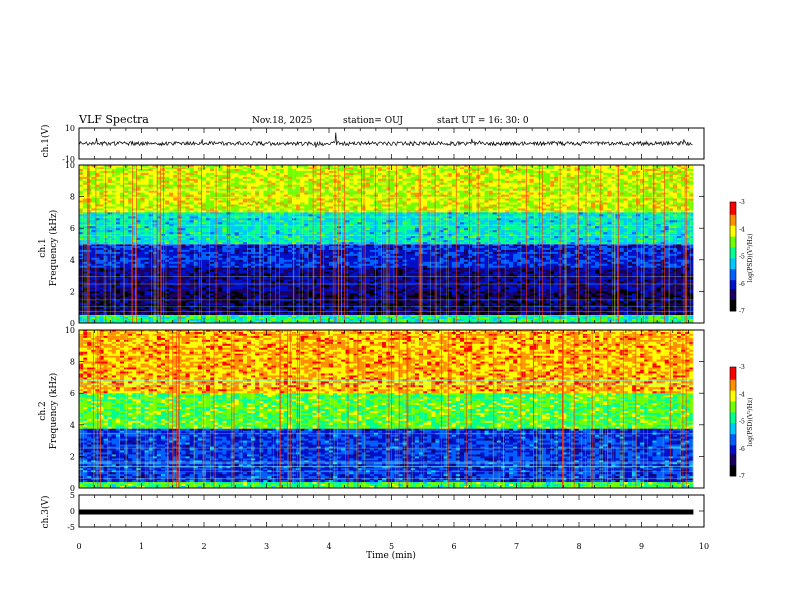 The width and height of the screenshot is (792, 612). Describe the element at coordinates (71, 527) in the screenshot. I see `y-tick-label: -5` at that location.